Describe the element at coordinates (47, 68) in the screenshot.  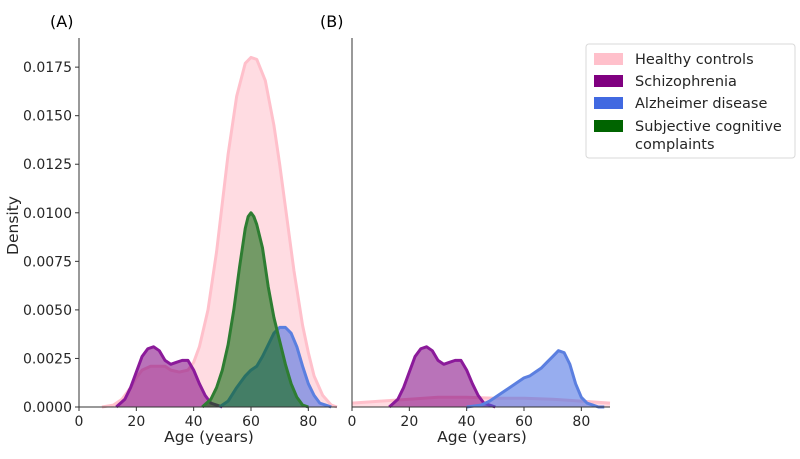
I see `y-tick-label: 0.0175` at that location.